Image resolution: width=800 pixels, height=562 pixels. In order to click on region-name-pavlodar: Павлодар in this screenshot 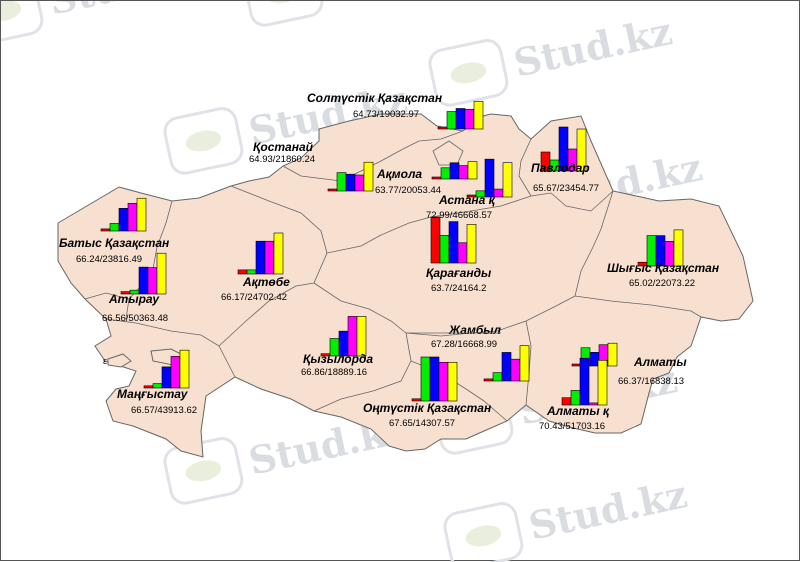, I will do `click(560, 168)`.